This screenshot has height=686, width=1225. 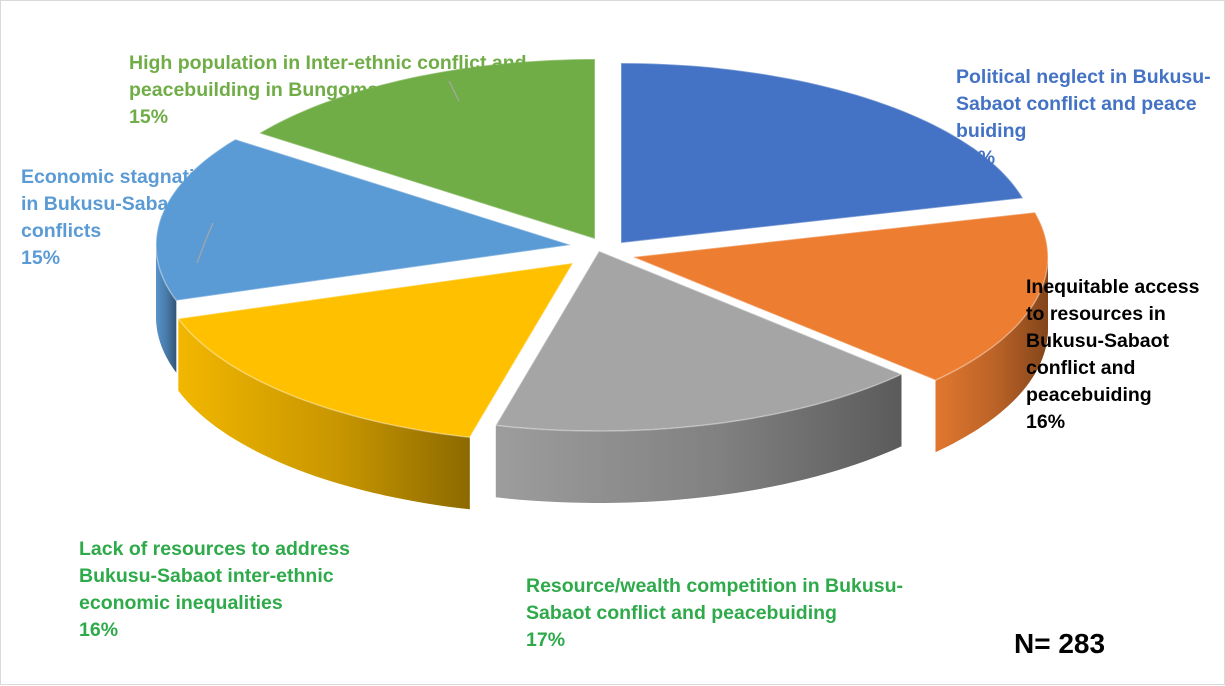 I want to click on sample-size-note: N= 283, so click(x=1060, y=643).